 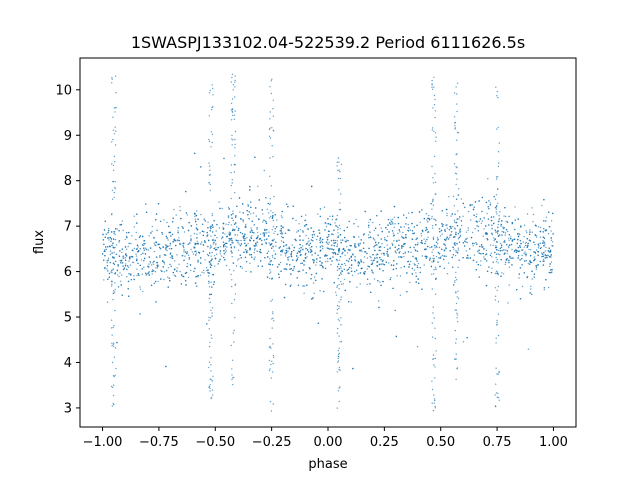 I want to click on x-tick-label: 0.25, so click(x=384, y=442).